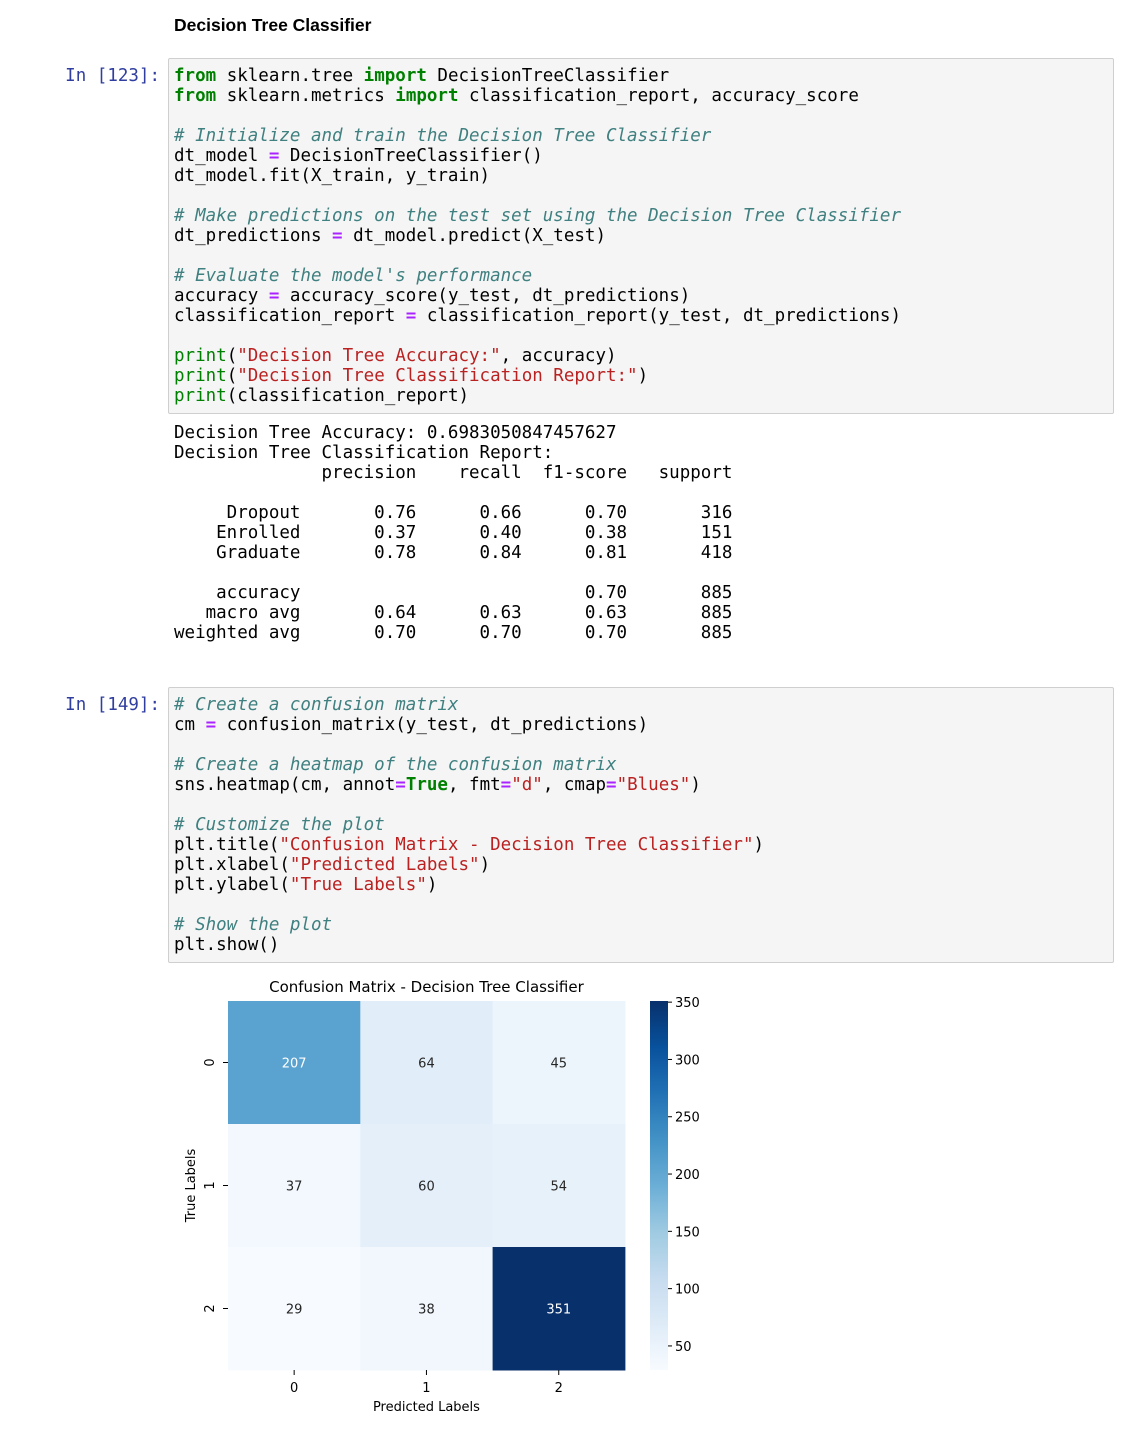 This screenshot has height=1438, width=1136. What do you see at coordinates (641, 705) in the screenshot?
I see `code-line: # Create a confusion matrix` at bounding box center [641, 705].